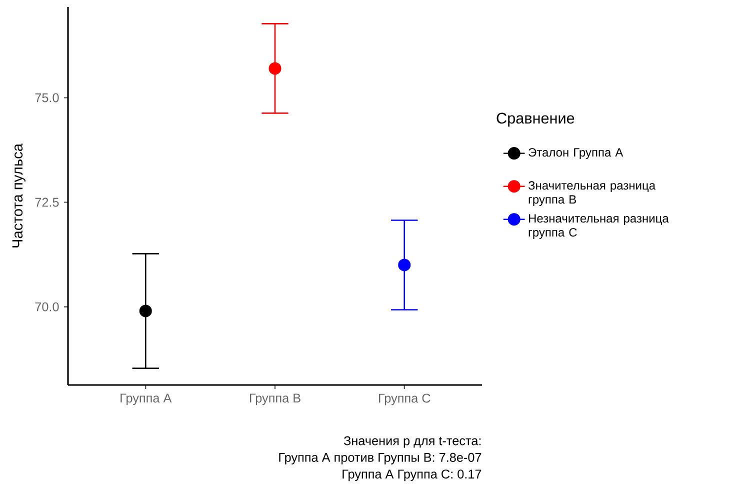  Describe the element at coordinates (380, 458) in the screenshot. I see `text: Группа A против Группы B: 7.8e-07` at that location.